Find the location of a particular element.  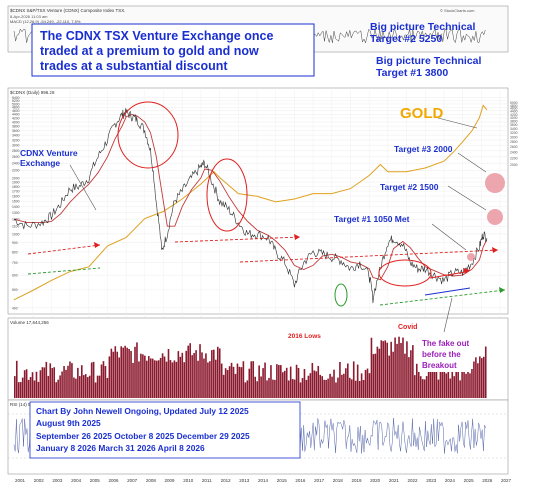

x-tick-2001: 2001 is located at coordinates (20, 480).